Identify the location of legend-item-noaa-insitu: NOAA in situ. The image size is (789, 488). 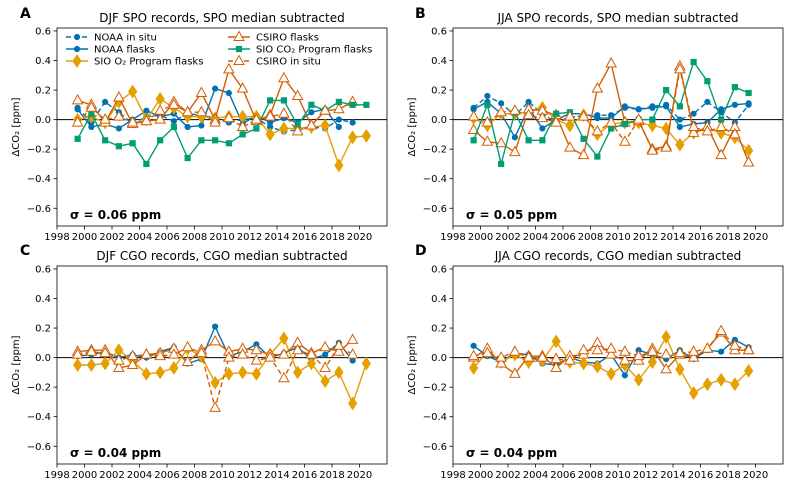
(111, 38).